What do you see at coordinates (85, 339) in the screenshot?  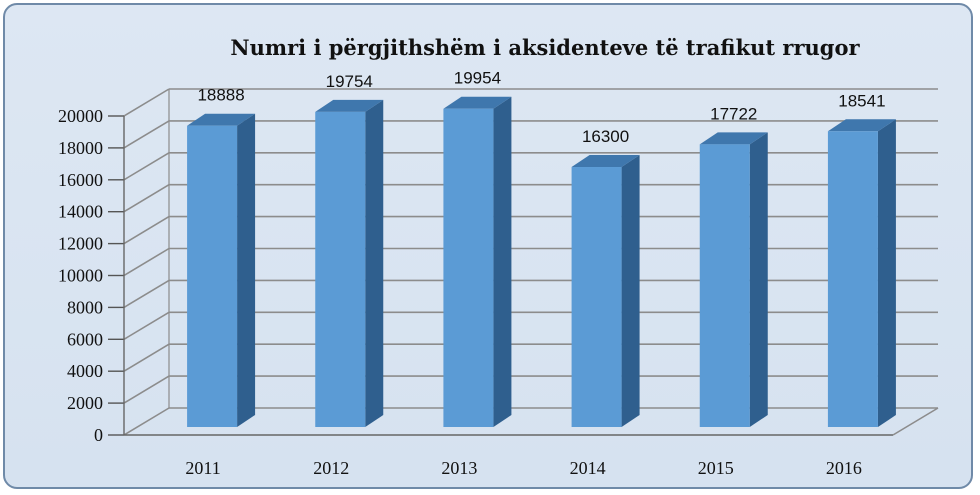 I see `y-tick-label: 6000` at bounding box center [85, 339].